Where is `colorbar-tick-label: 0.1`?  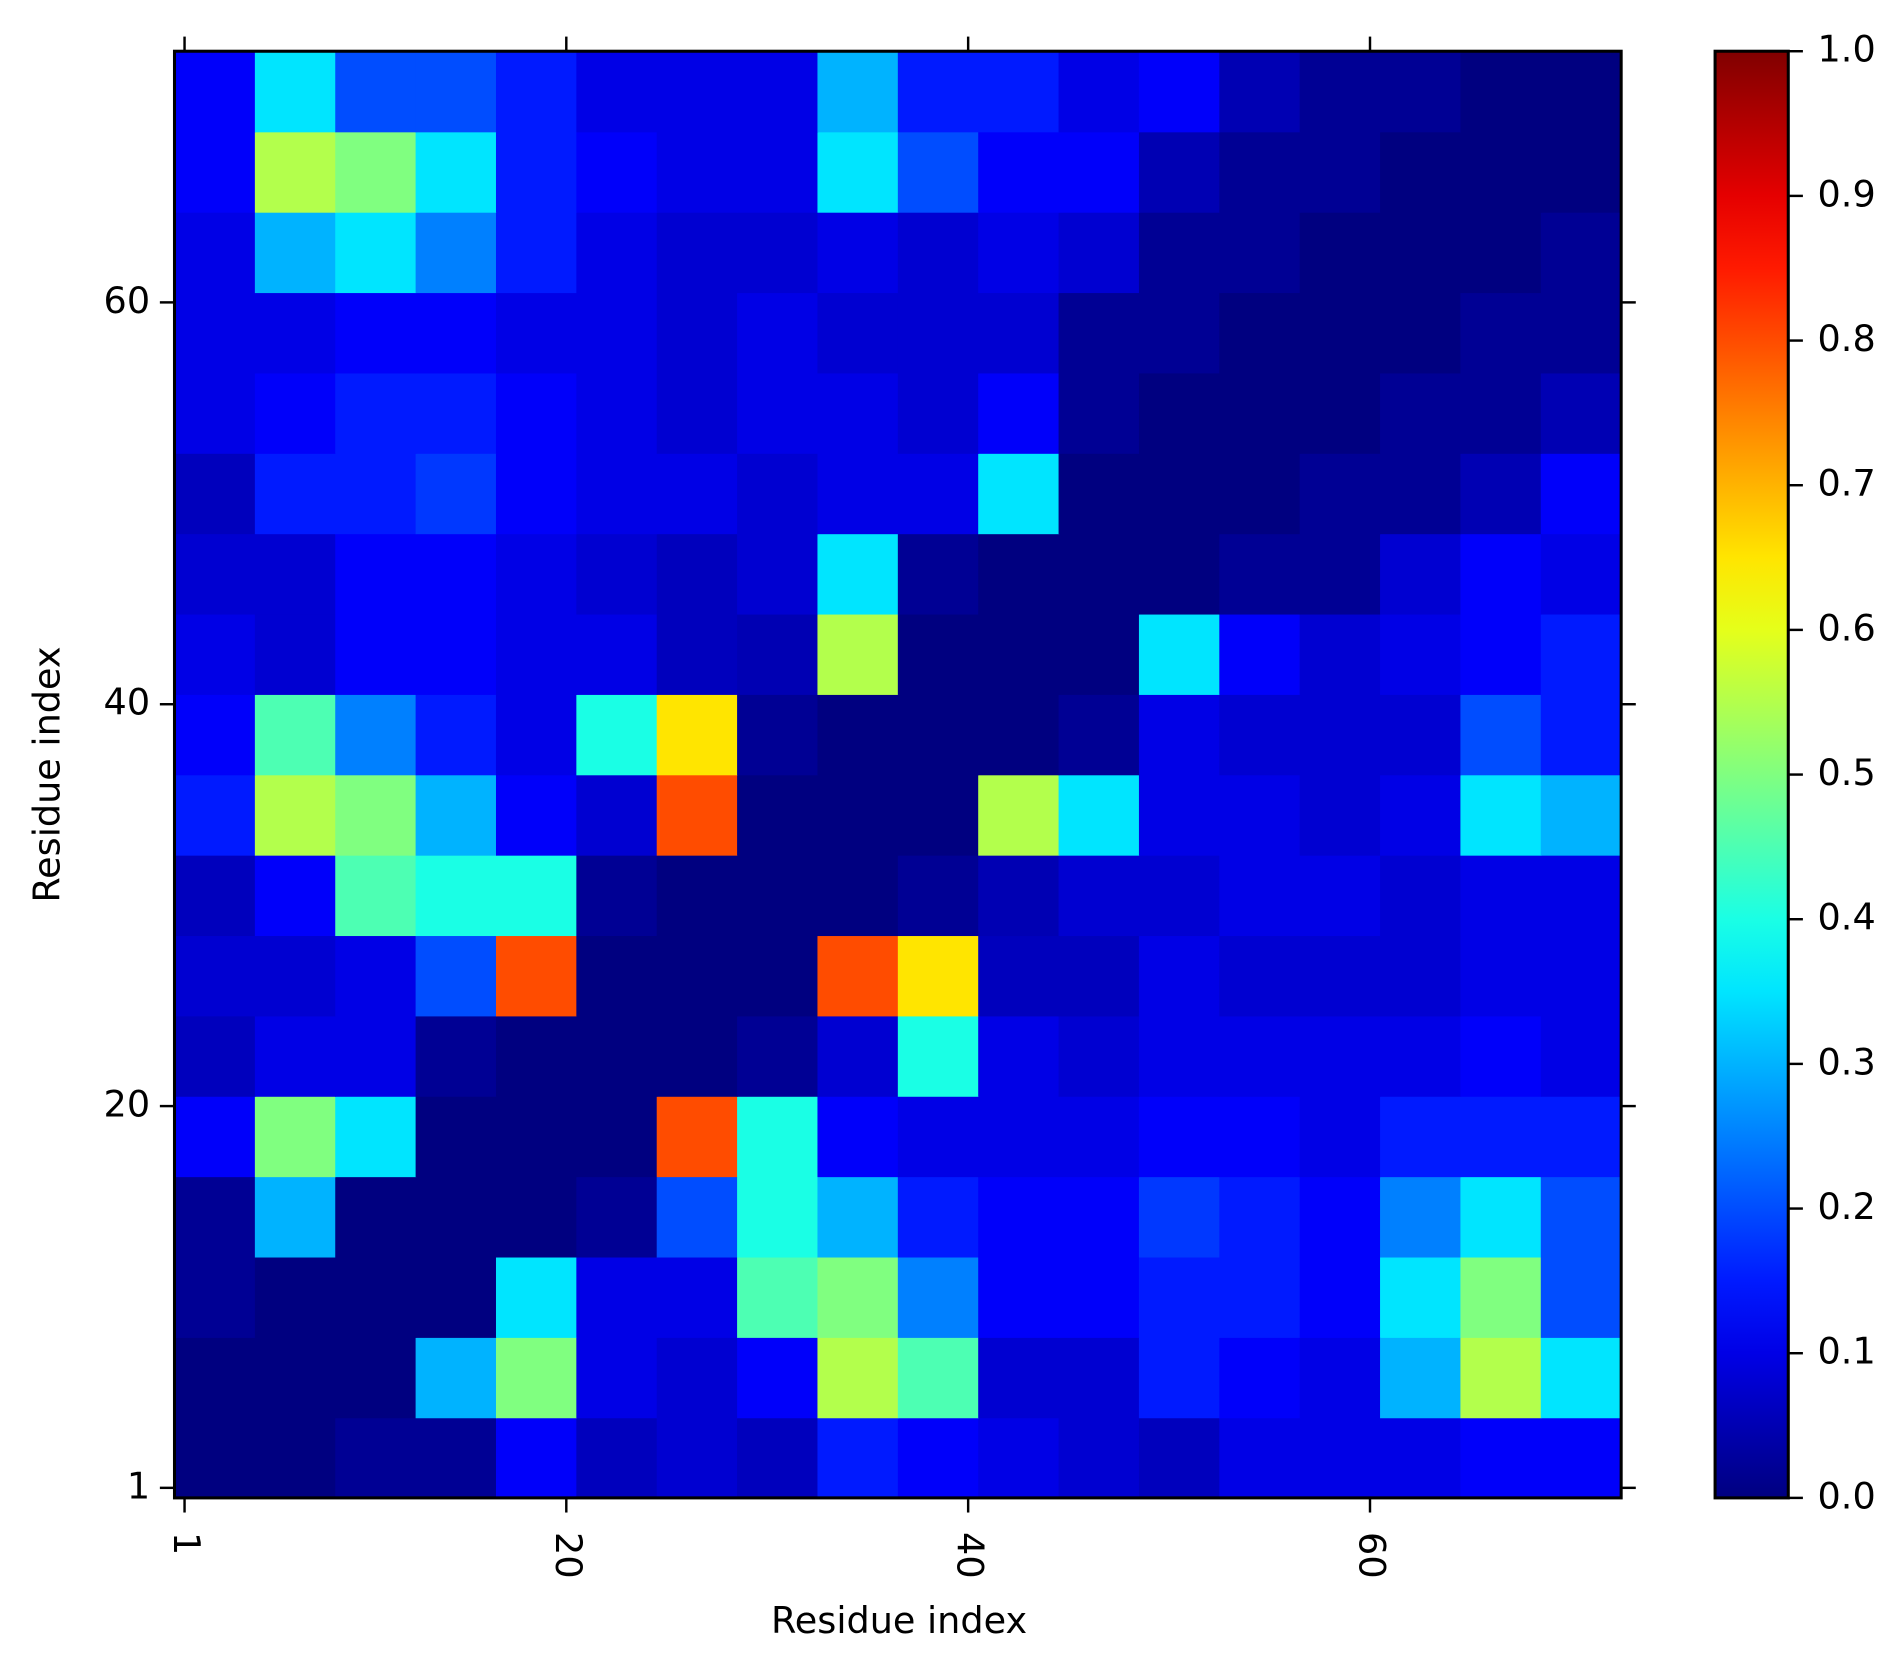
colorbar-tick-label: 0.1 is located at coordinates (1847, 1351).